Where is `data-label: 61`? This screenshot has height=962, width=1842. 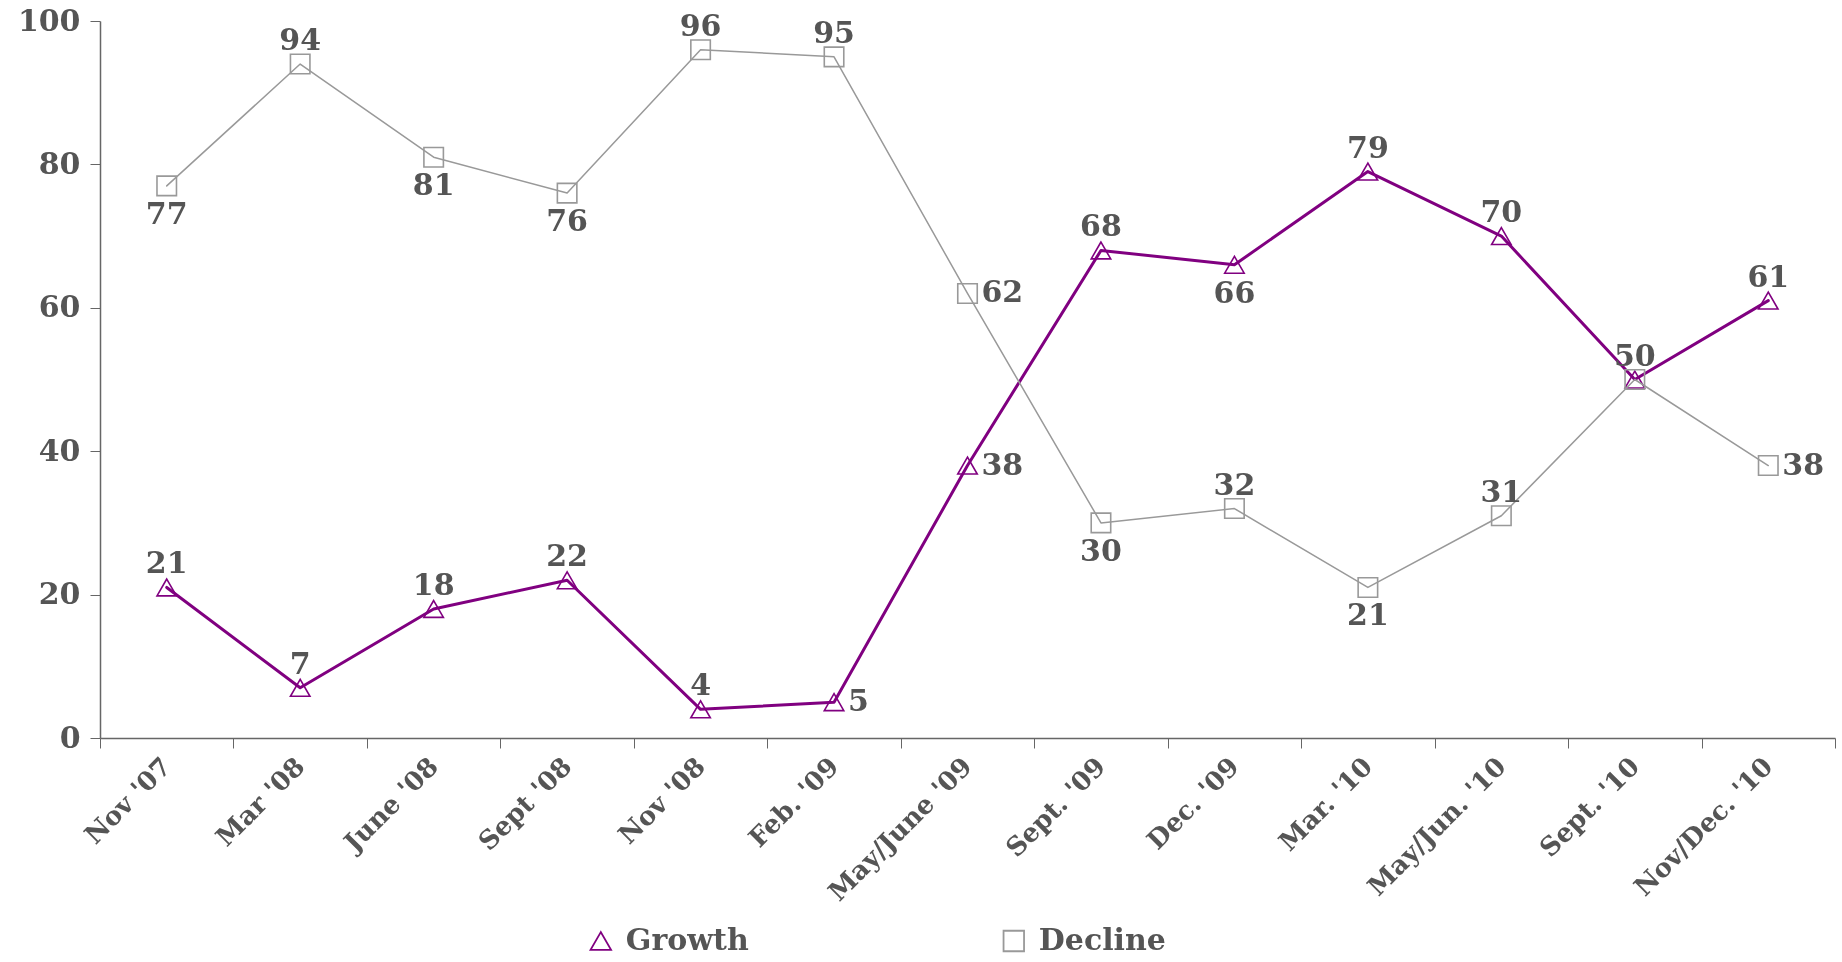
data-label: 61 is located at coordinates (1768, 276).